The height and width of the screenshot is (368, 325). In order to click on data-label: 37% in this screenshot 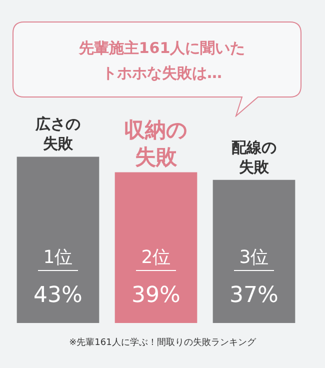, I will do `click(254, 295)`.